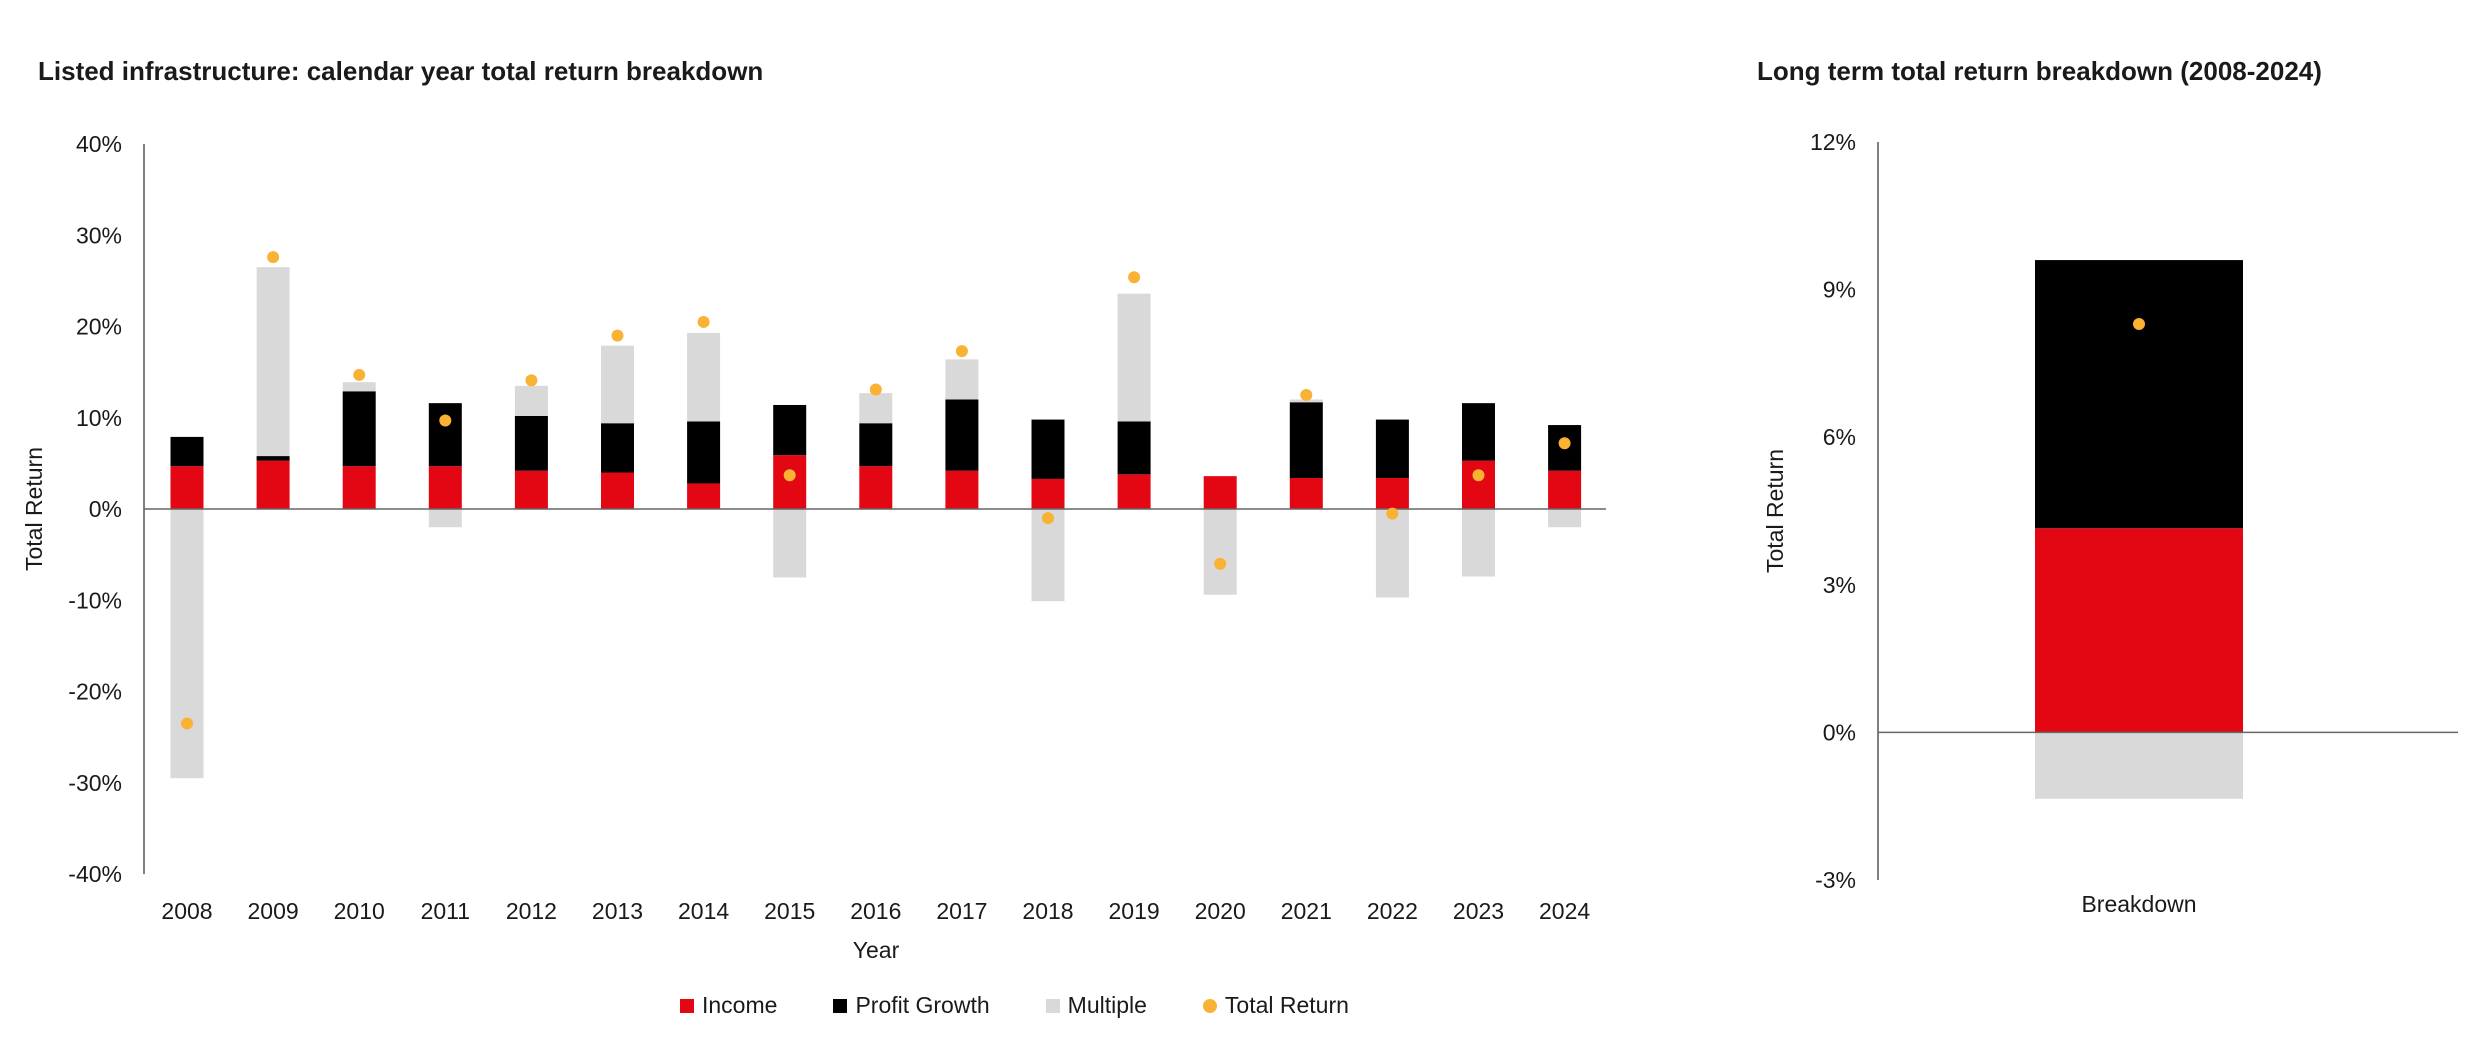  What do you see at coordinates (99, 418) in the screenshot?
I see `annual-y-tick-label: 10%` at bounding box center [99, 418].